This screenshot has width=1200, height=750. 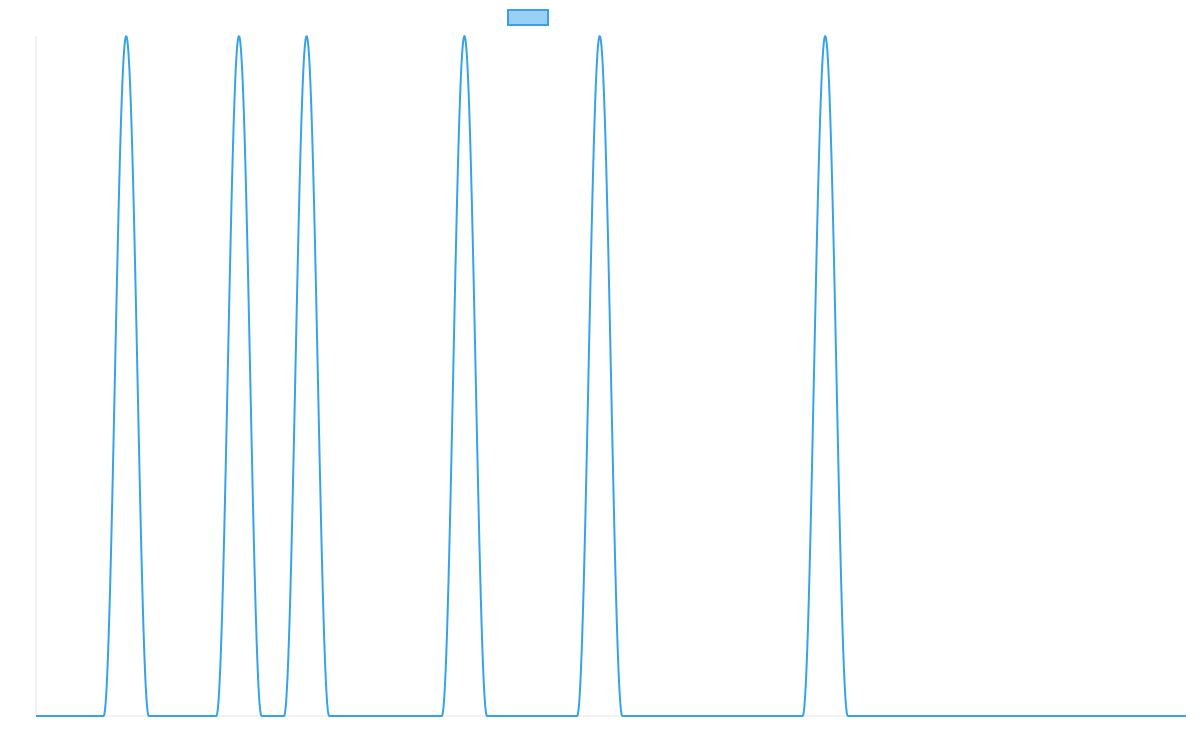 I want to click on legend-swatch, so click(x=528, y=17).